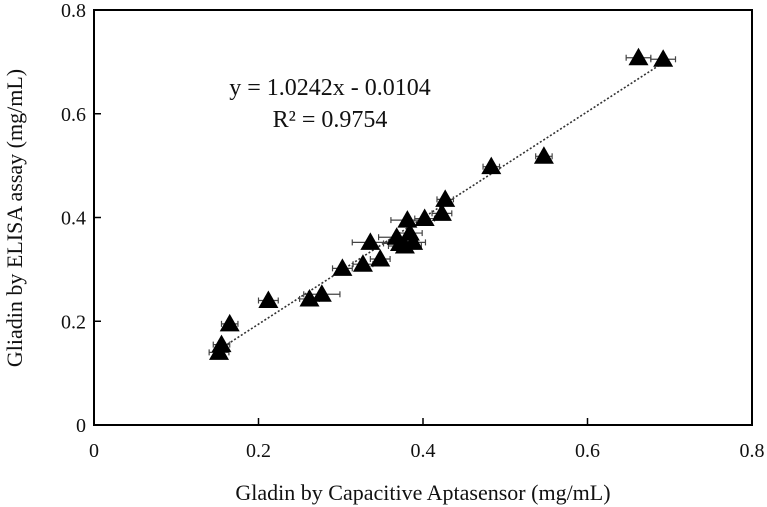 Image resolution: width=767 pixels, height=507 pixels. What do you see at coordinates (14, 218) in the screenshot?
I see `y-axis-label: Gliadin by ELISA assay (mg/mL)` at bounding box center [14, 218].